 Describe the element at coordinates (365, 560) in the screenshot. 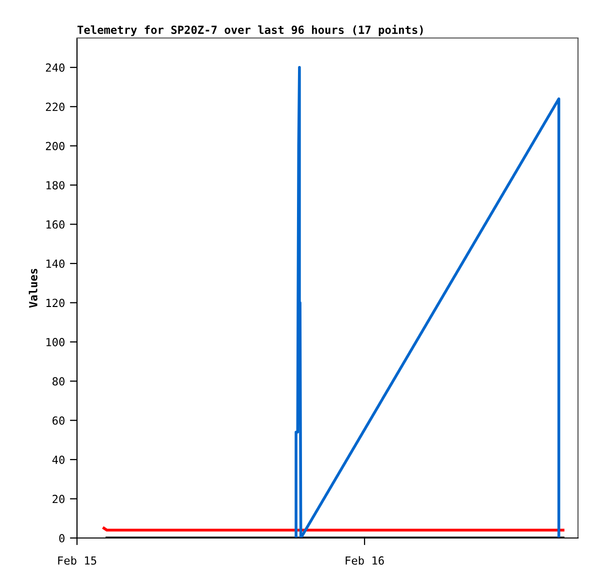

I see `x-tick-label: Feb 16` at that location.